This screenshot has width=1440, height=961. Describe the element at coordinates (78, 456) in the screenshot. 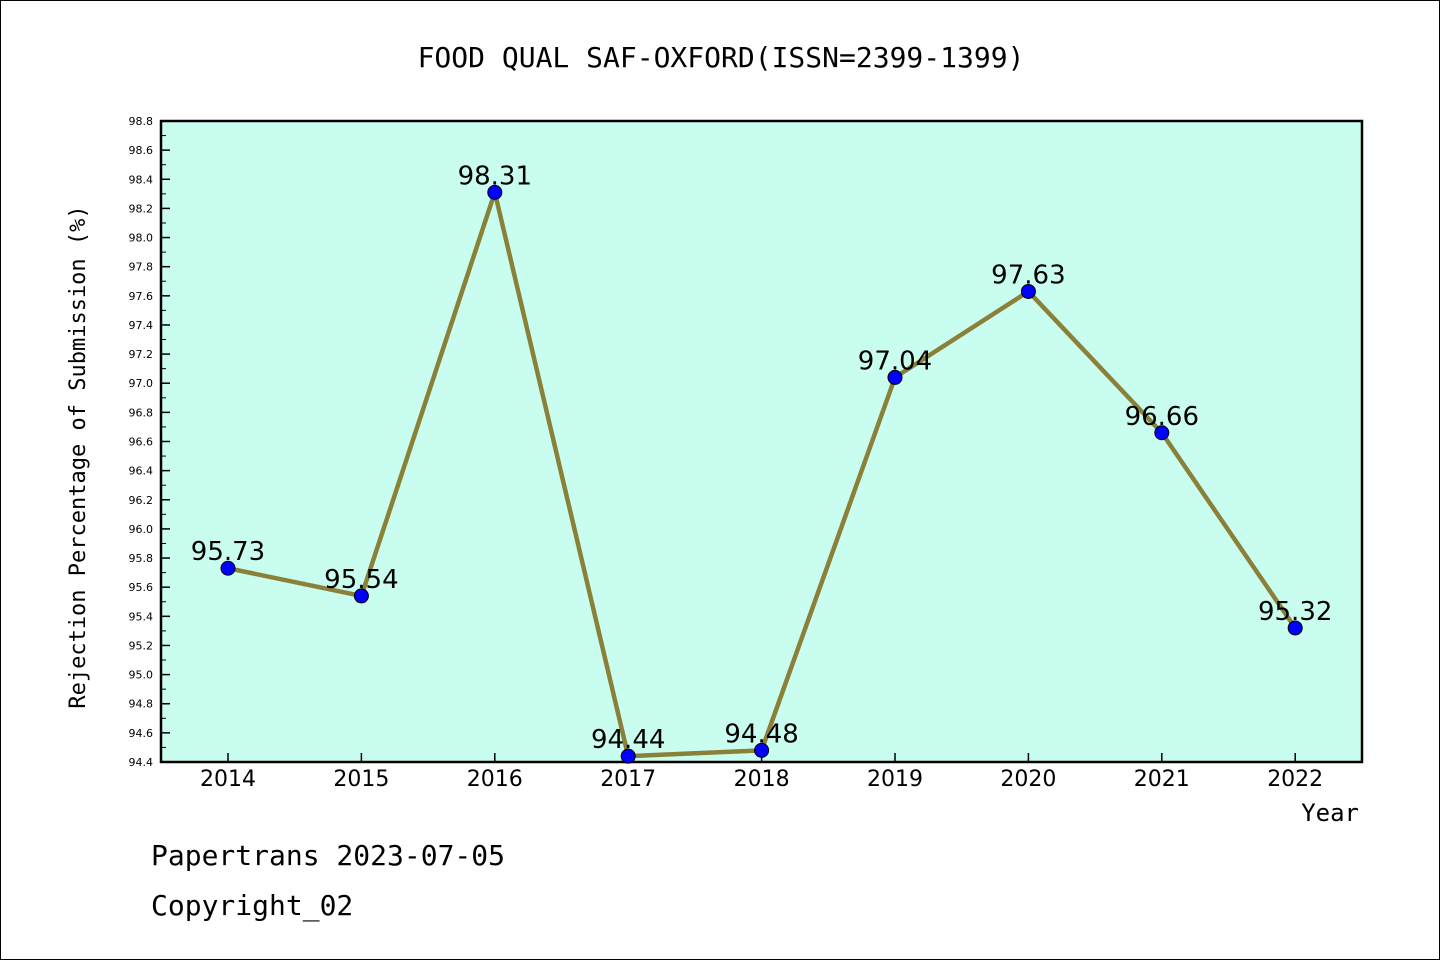

I see `y-axis-label: Rejection Percentage of Submission (%)` at that location.